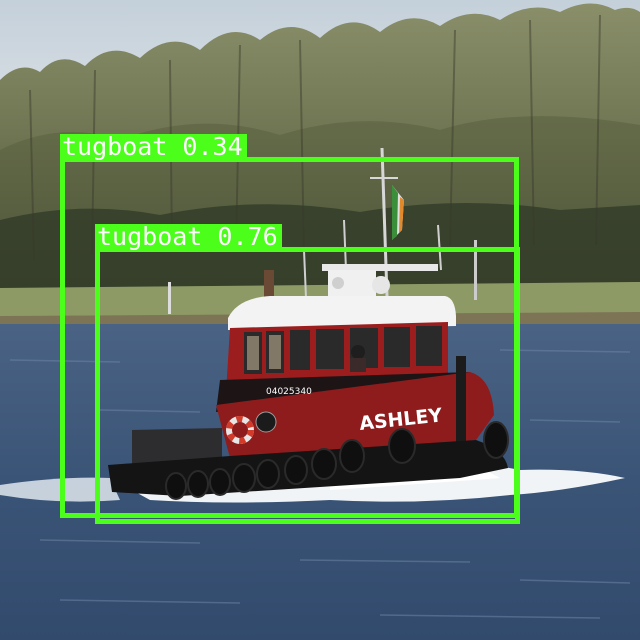 Image resolution: width=640 pixels, height=640 pixels. I want to click on hull, so click(355, 415).